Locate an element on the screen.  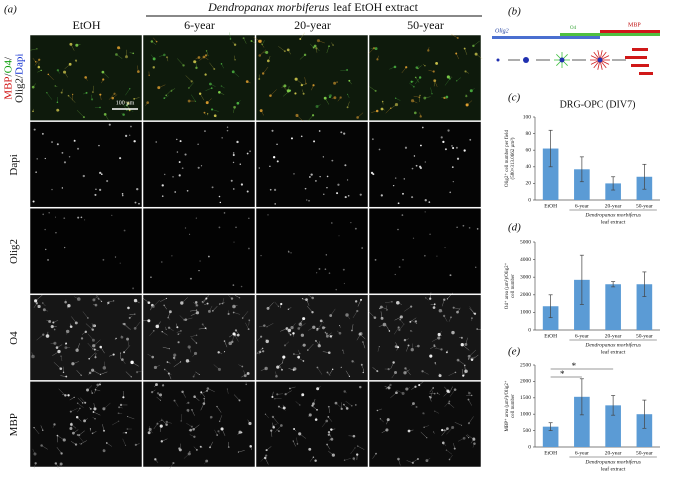
significance-label: * is located at coordinates (562, 374).